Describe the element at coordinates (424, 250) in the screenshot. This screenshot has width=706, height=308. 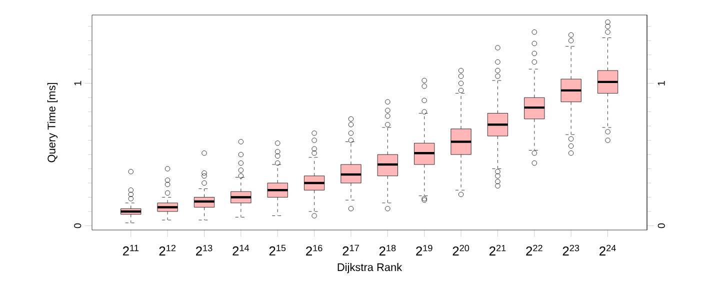
I see `x-tick-label: 2$^{19}$` at that location.